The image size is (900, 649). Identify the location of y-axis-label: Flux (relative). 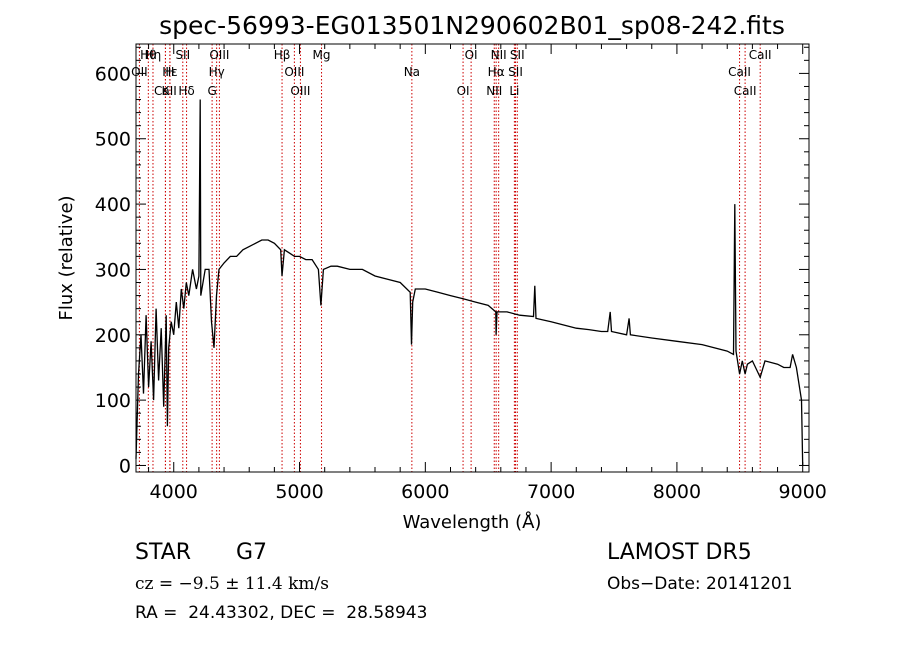
(66, 257).